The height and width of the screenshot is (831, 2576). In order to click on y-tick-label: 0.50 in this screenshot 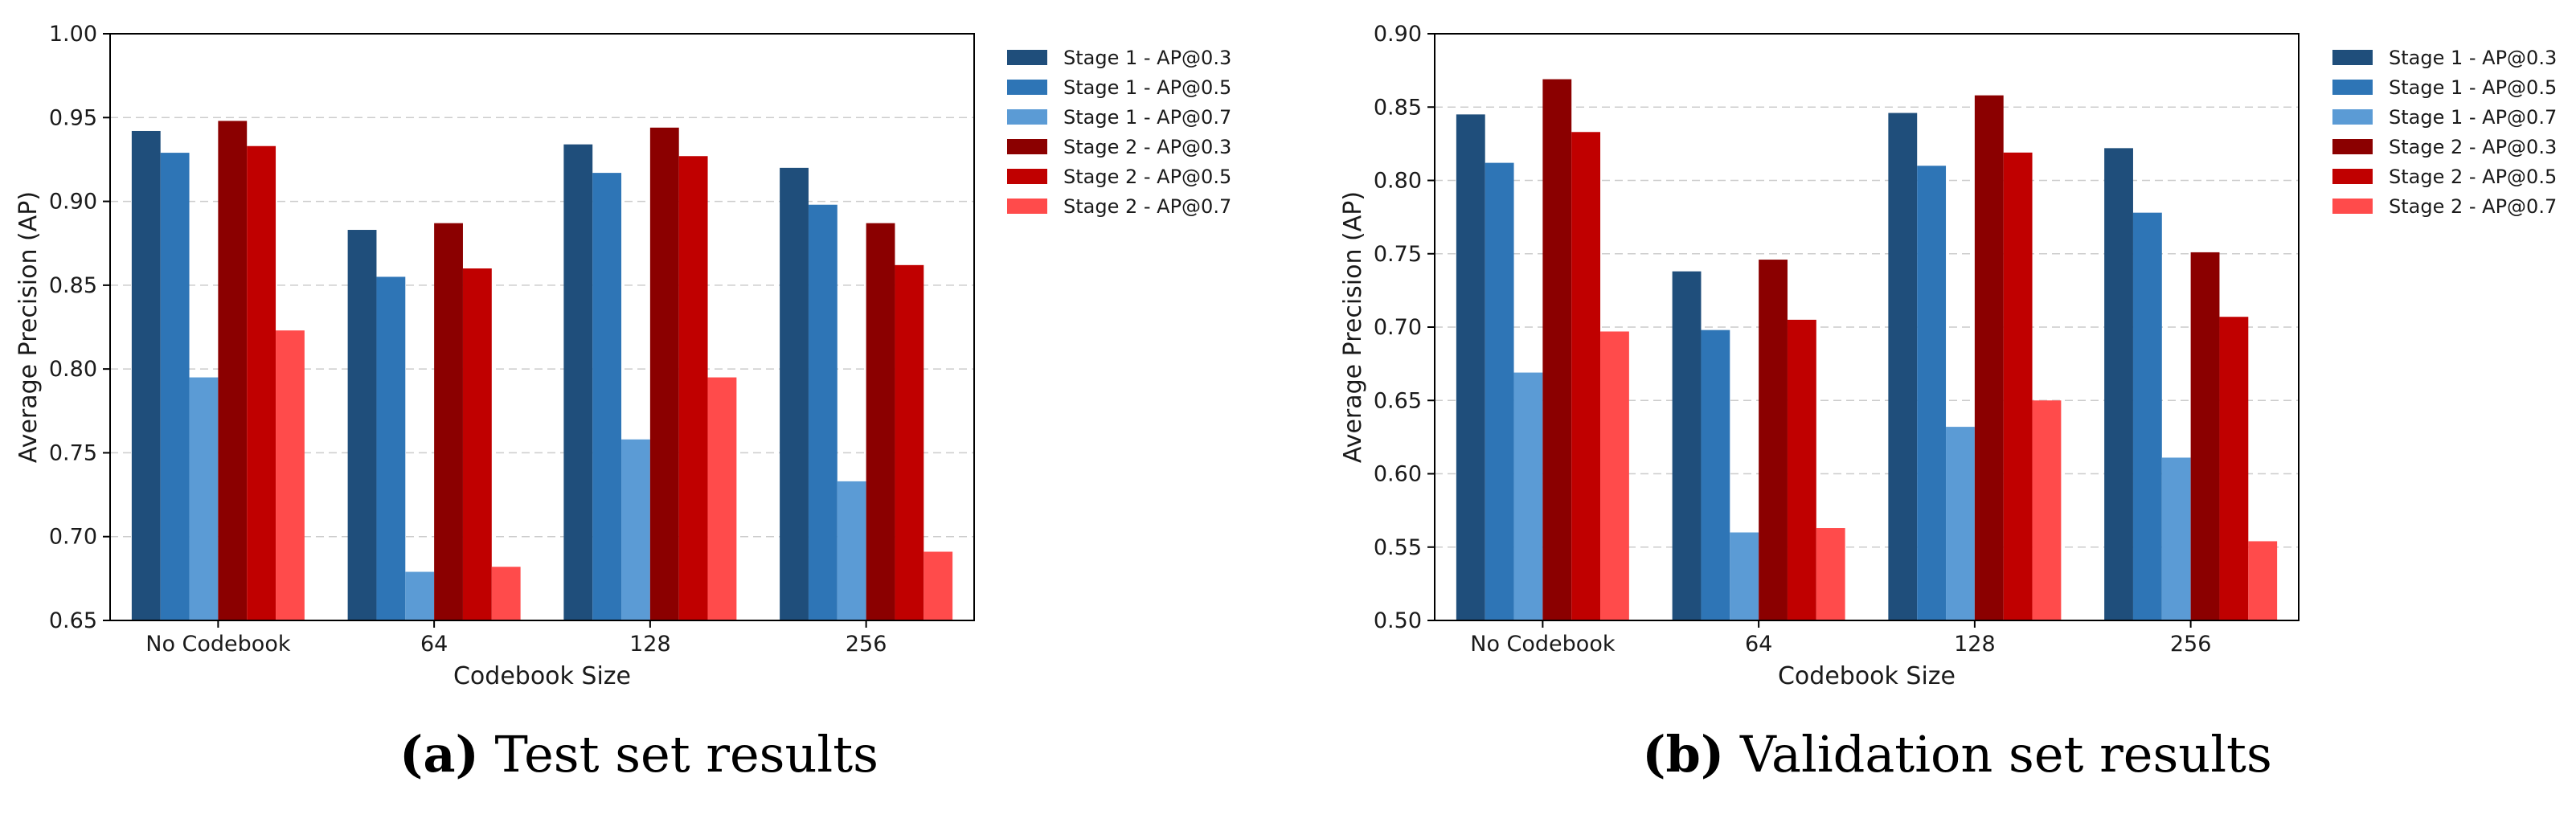, I will do `click(1398, 620)`.